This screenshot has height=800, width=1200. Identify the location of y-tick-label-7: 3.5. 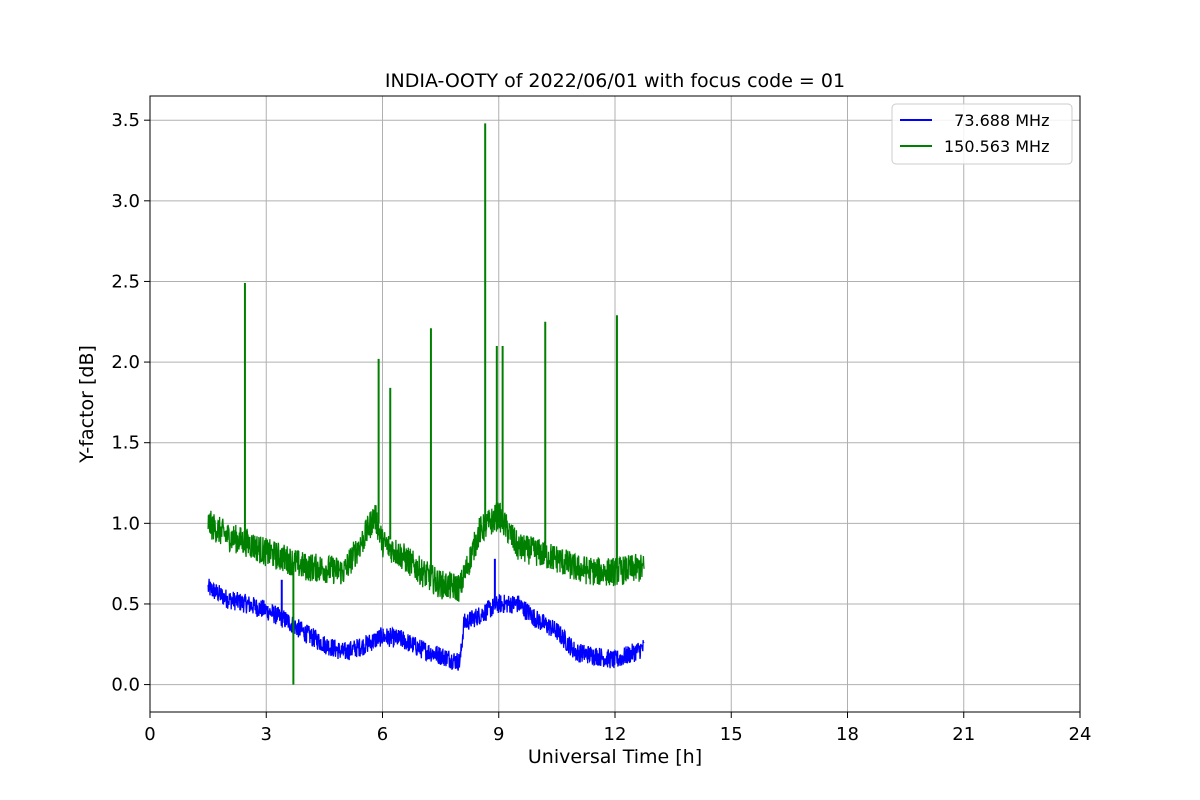
(125, 120).